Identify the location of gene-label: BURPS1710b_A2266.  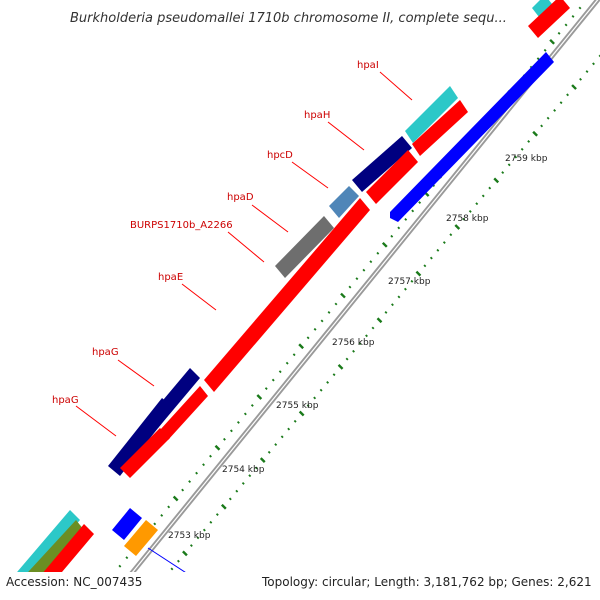
(181, 225).